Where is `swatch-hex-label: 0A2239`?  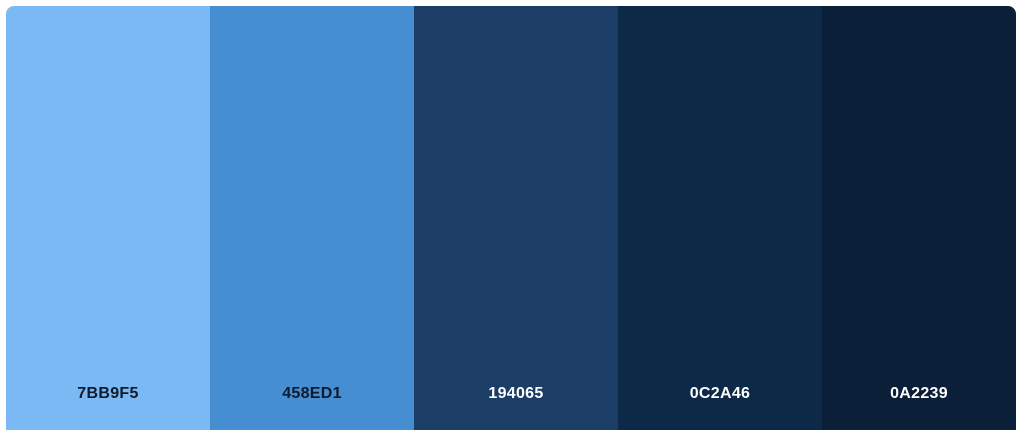 swatch-hex-label: 0A2239 is located at coordinates (919, 393).